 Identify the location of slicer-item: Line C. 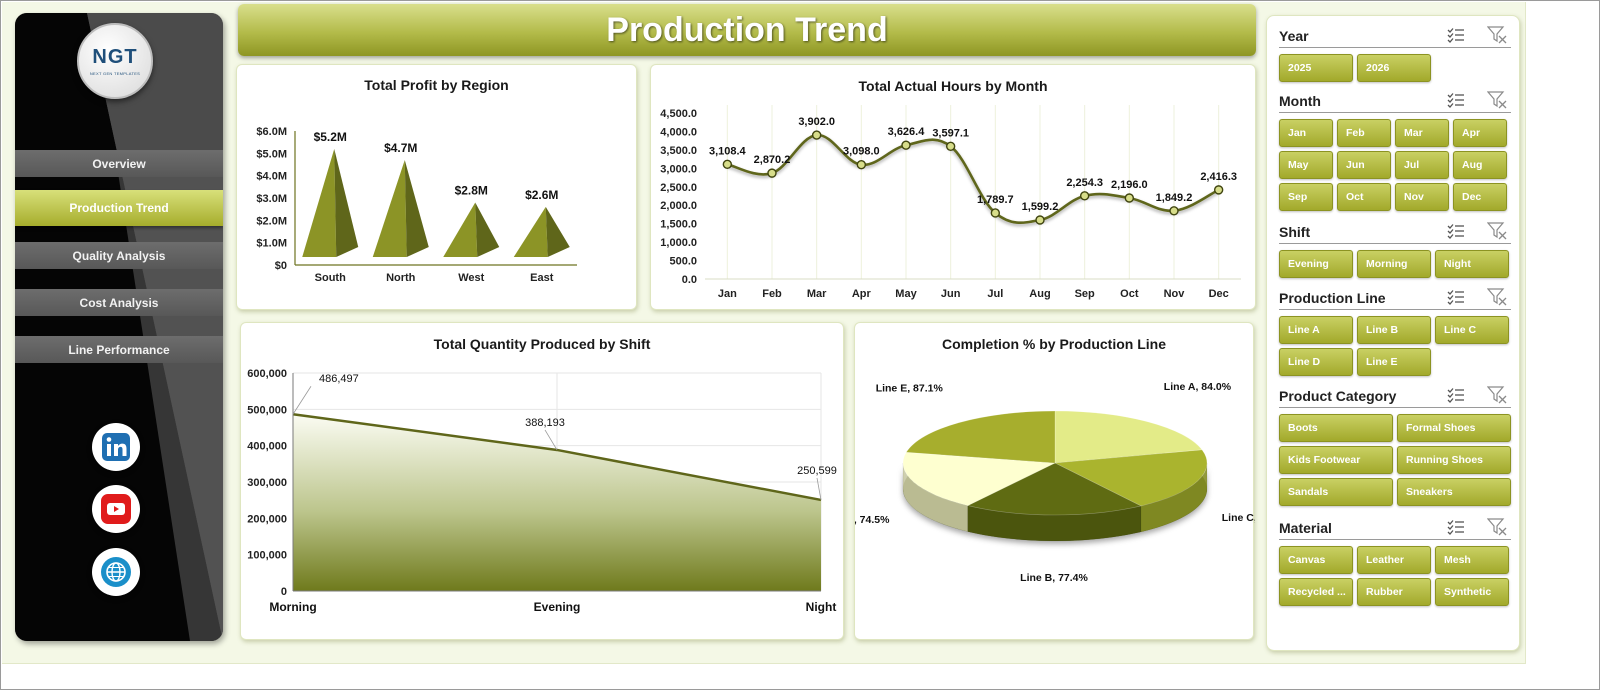
(1472, 330).